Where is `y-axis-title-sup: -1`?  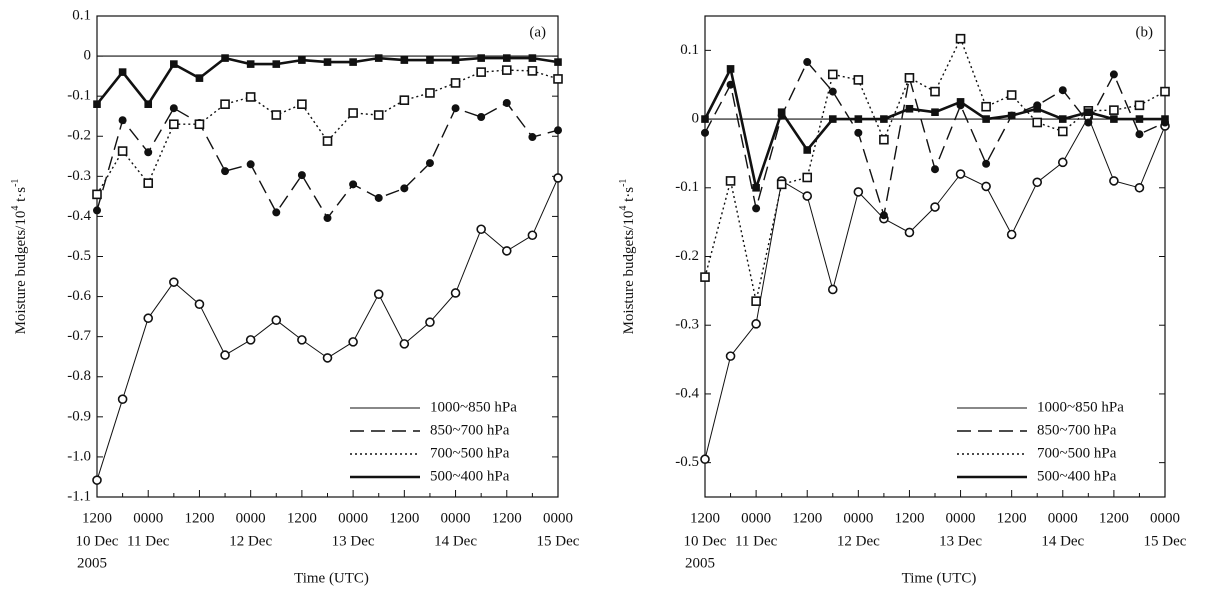 y-axis-title-sup: -1 is located at coordinates (623, 183).